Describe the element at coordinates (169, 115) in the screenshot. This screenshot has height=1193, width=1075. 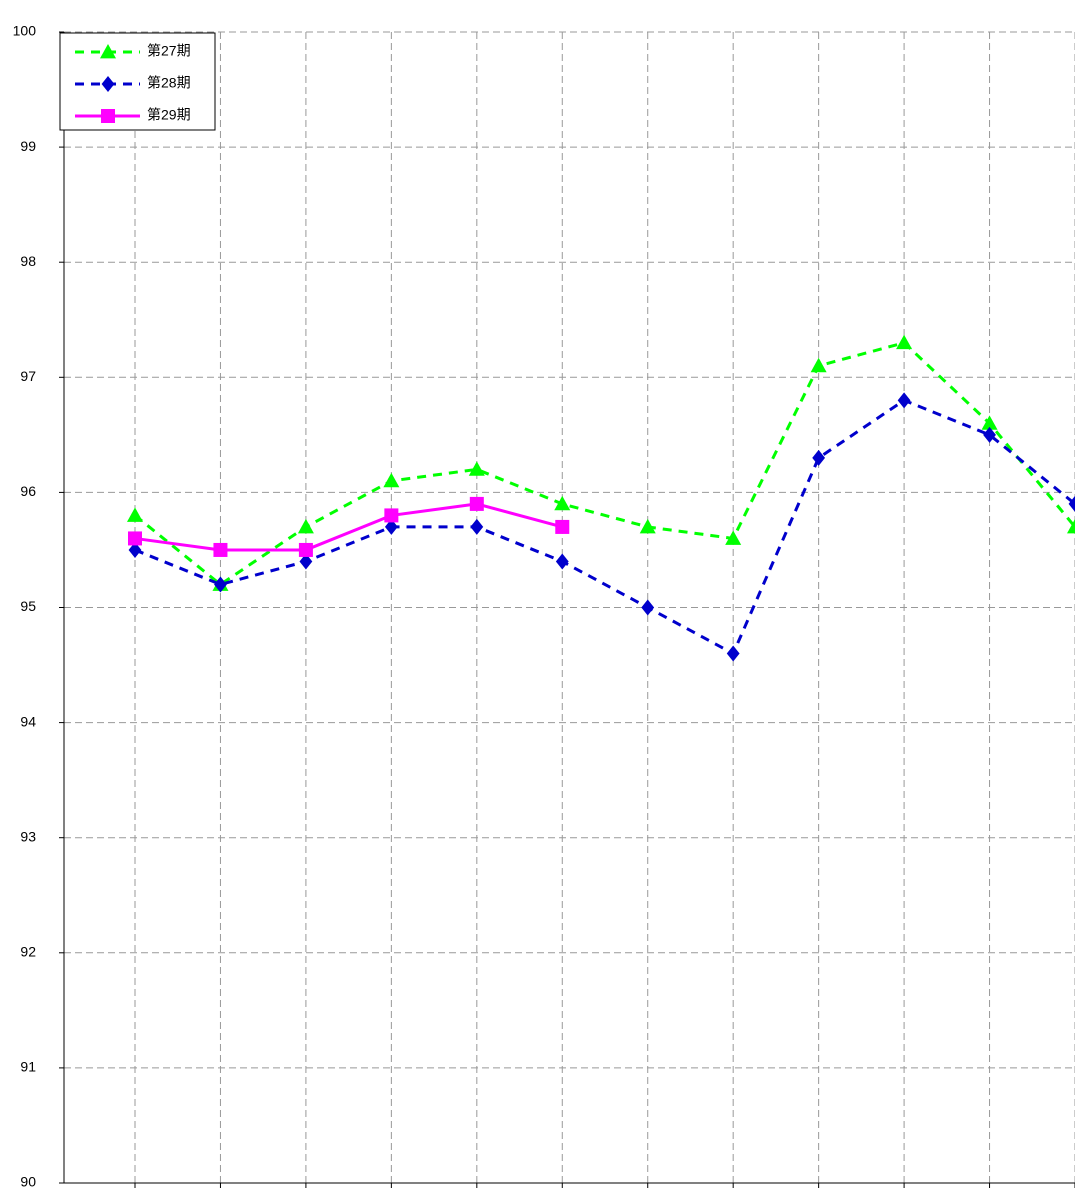
I see `legend-label: 第29期` at that location.